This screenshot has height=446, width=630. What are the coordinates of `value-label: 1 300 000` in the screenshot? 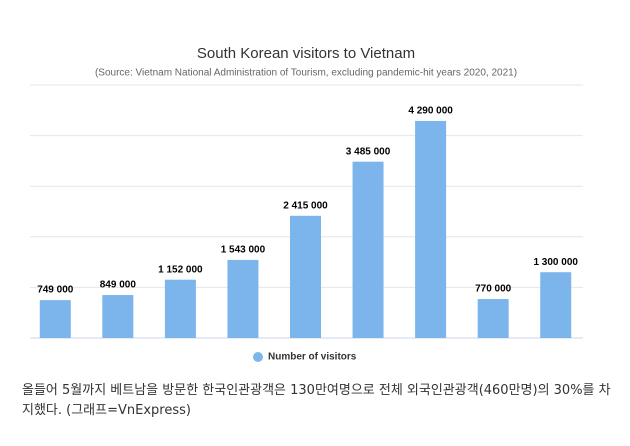 It's located at (555, 262).